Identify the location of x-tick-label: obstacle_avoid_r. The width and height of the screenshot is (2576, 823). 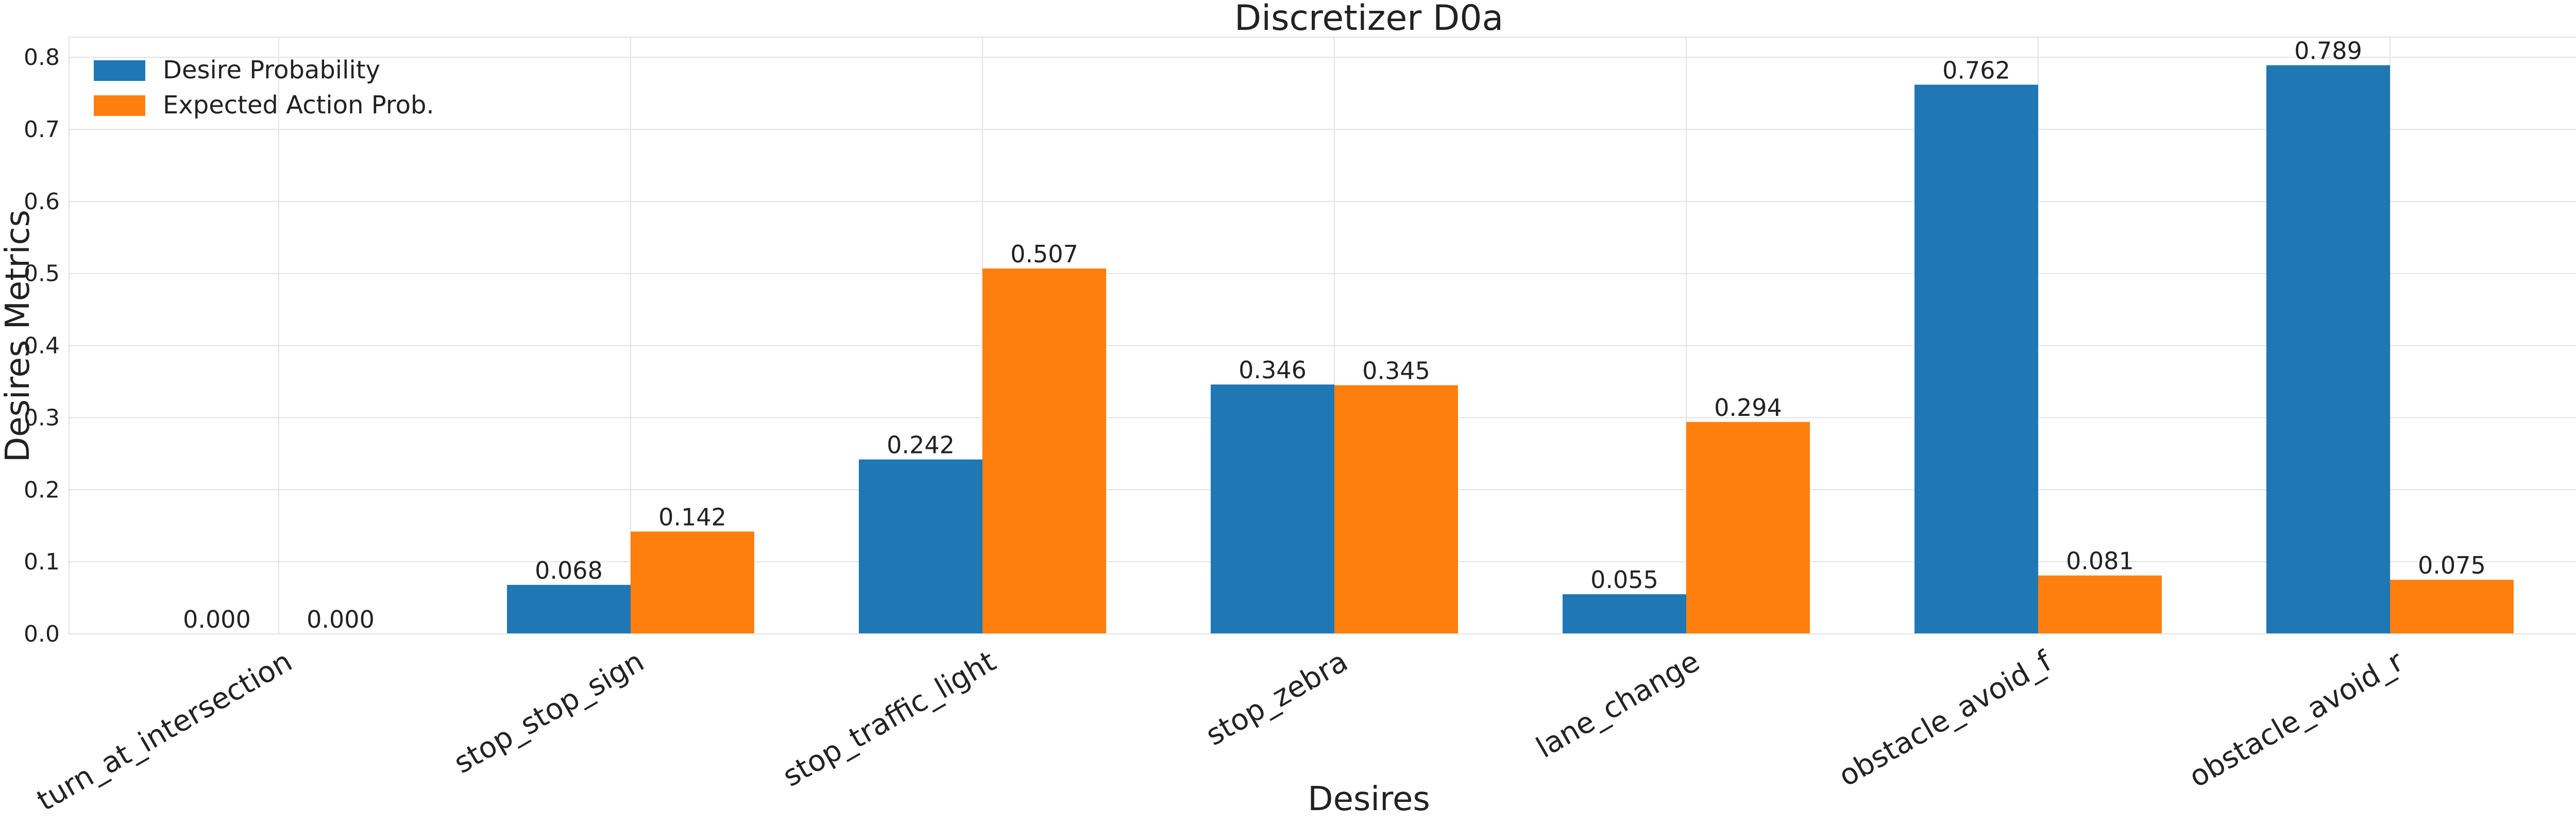
(2296, 719).